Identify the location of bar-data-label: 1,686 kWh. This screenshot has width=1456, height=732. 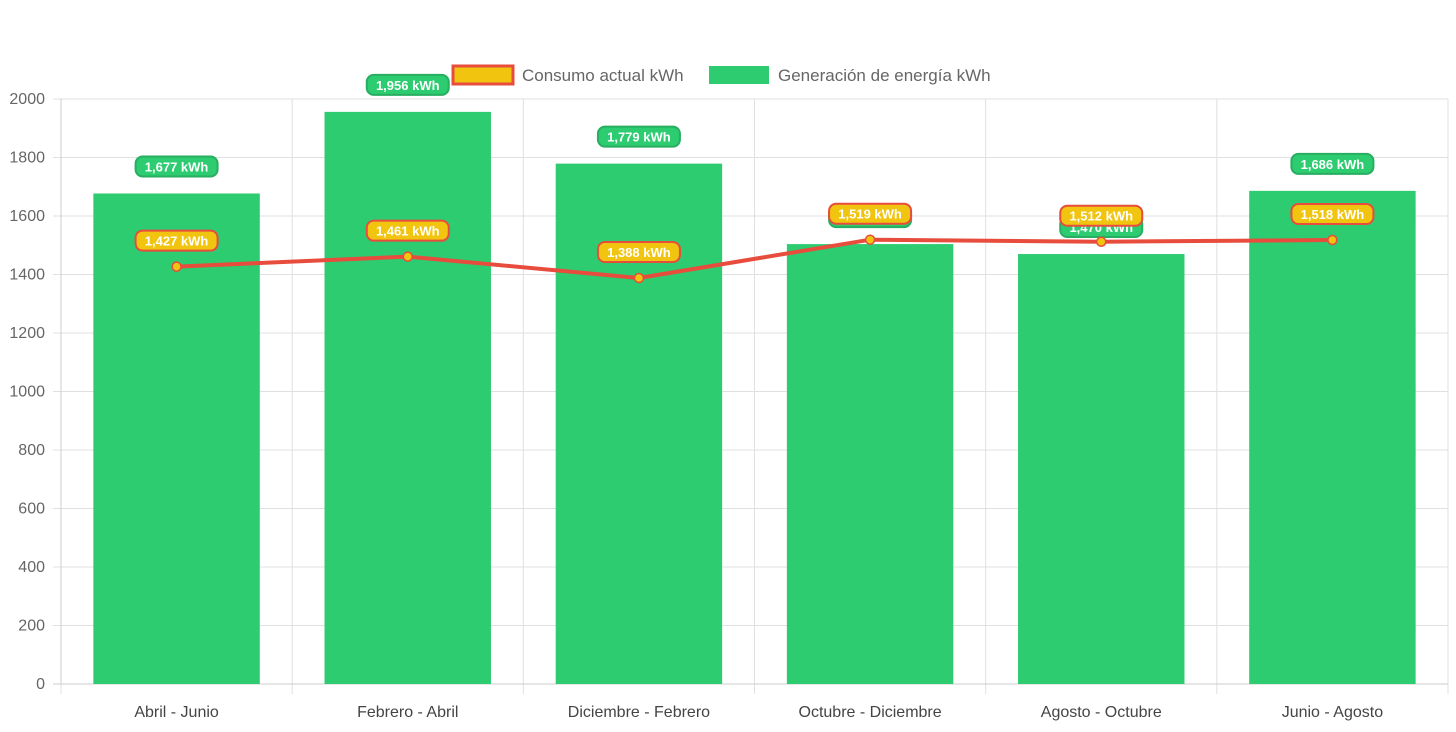
(1332, 163).